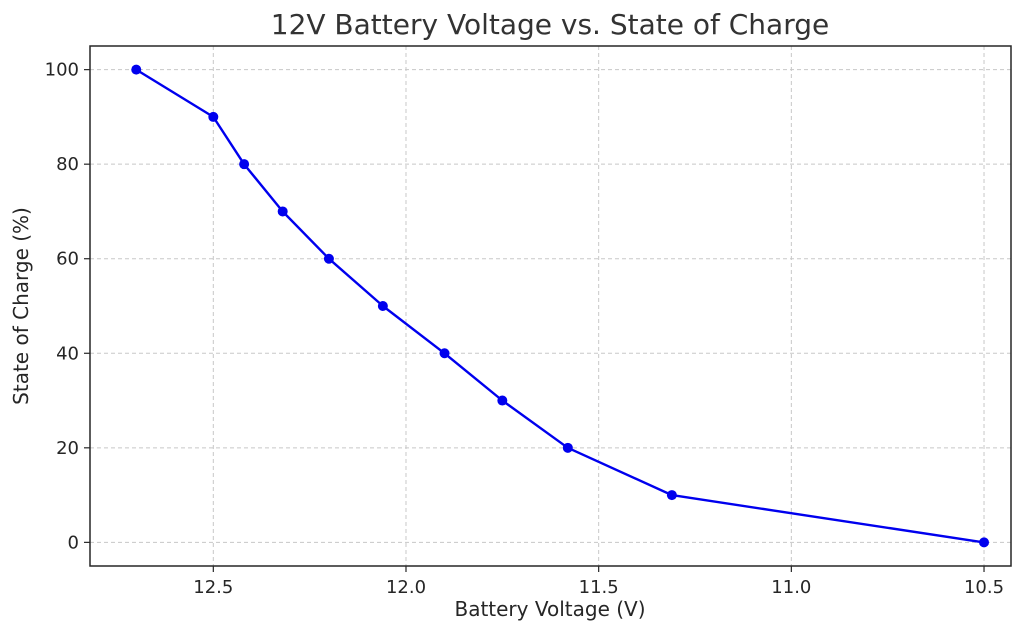 The image size is (1024, 635). What do you see at coordinates (550, 24) in the screenshot?
I see `chart-title: 12V Battery Voltage vs. State of Charge` at bounding box center [550, 24].